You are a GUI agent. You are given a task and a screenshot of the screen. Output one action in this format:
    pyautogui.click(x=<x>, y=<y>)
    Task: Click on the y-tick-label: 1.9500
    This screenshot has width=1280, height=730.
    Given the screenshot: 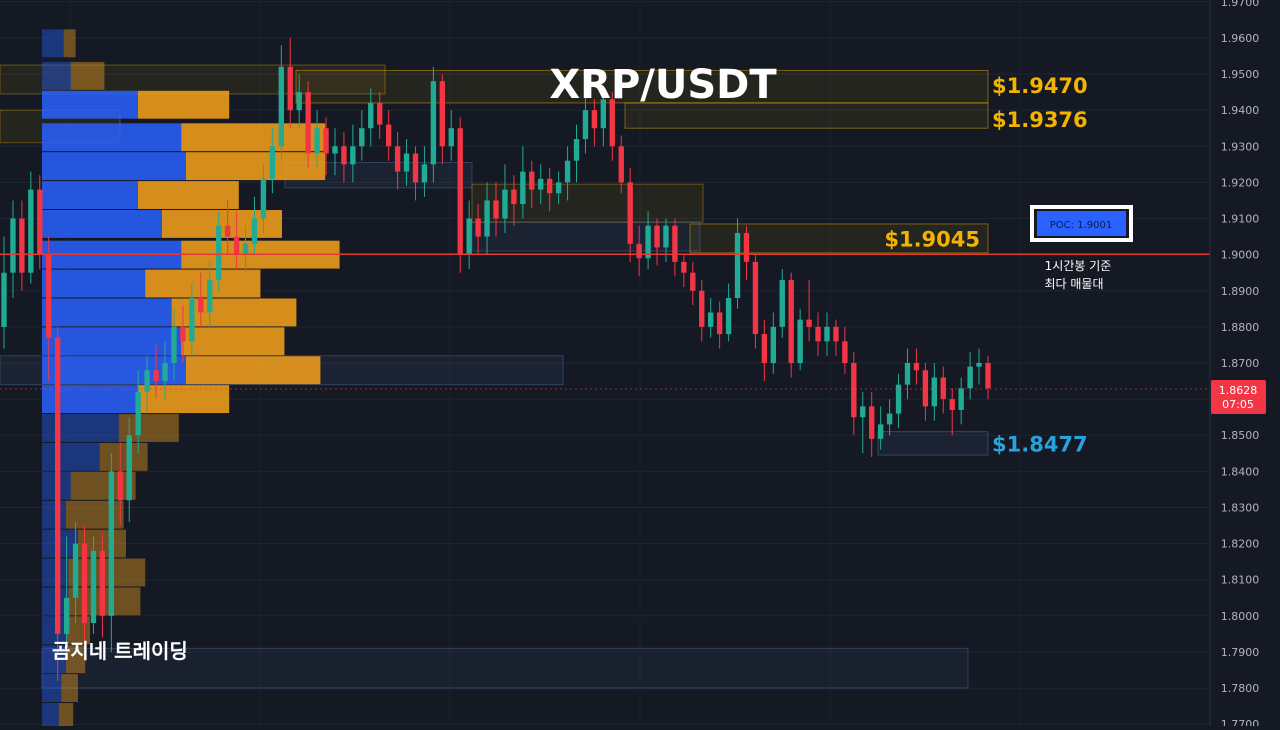 What is the action you would take?
    pyautogui.click(x=1240, y=74)
    